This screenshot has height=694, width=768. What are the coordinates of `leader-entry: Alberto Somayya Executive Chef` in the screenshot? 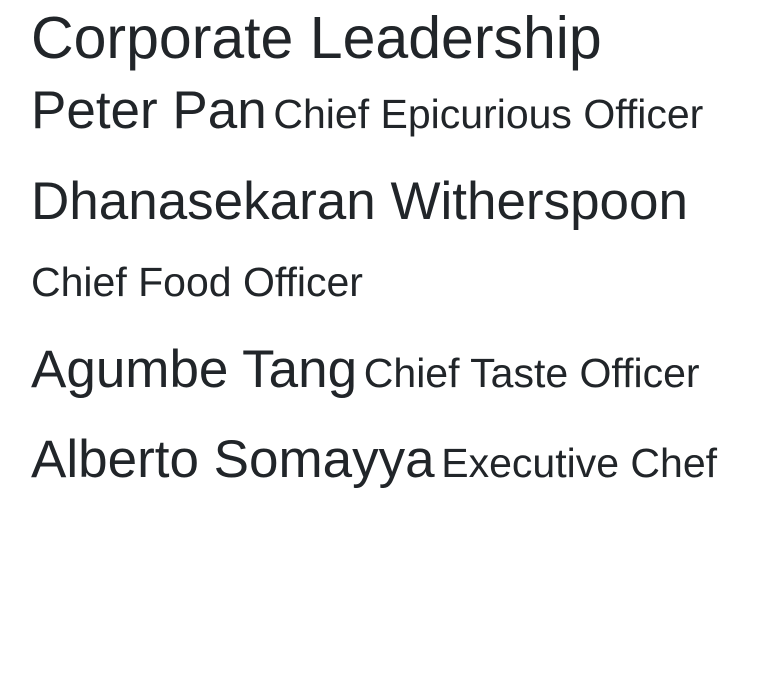 It's located at (374, 459).